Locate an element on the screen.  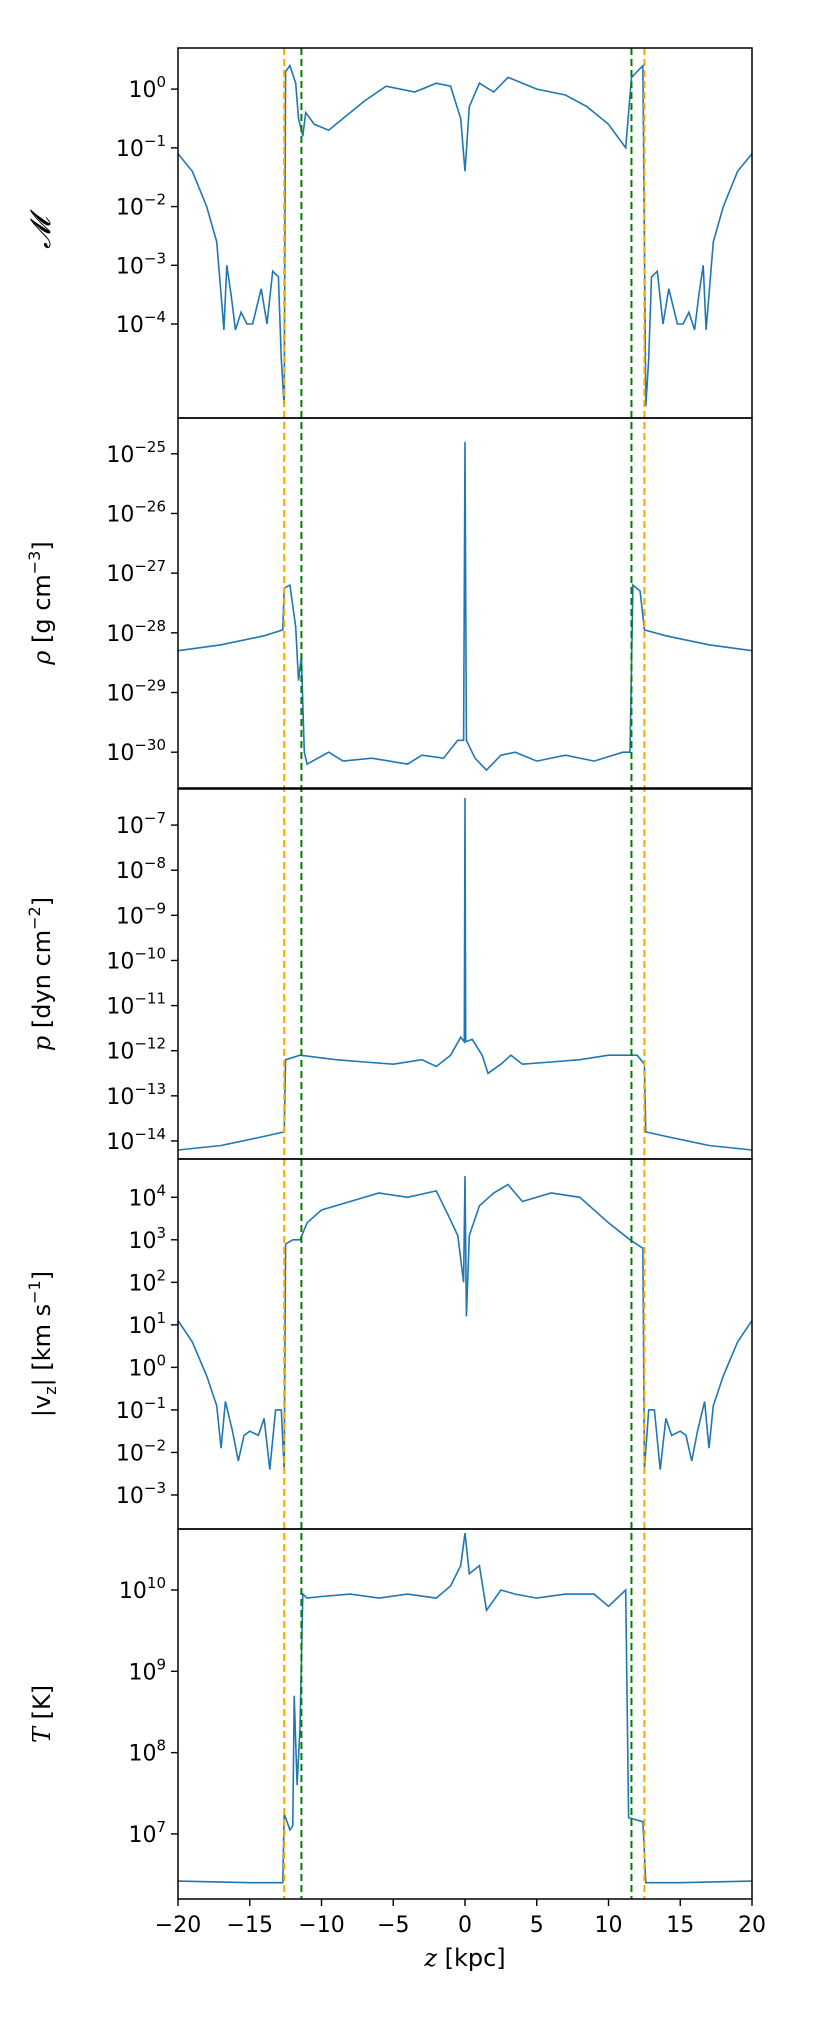
density-ytick-label: 10−25 is located at coordinates (136, 453).